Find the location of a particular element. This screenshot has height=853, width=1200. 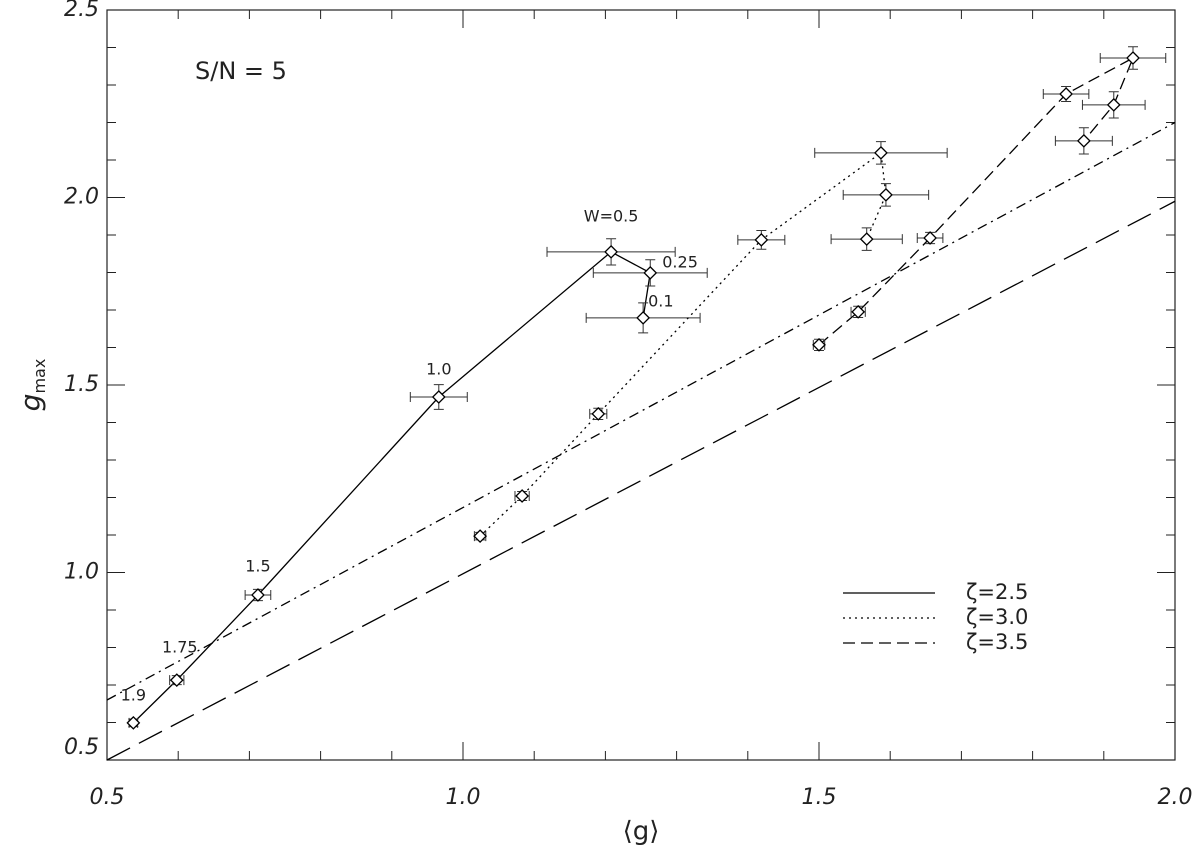

point-label: 0.1 is located at coordinates (660, 300).